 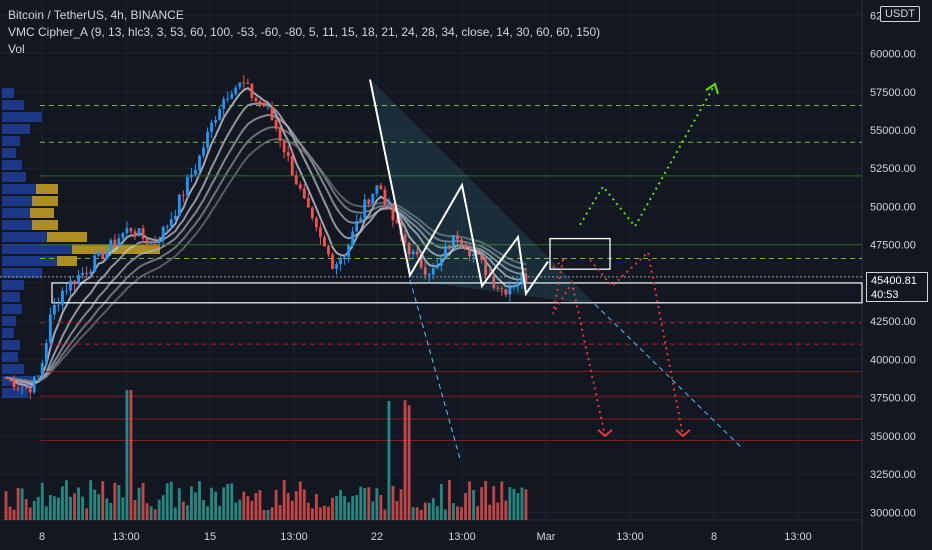 What do you see at coordinates (668, 376) in the screenshot?
I see `trend-line-dashed` at bounding box center [668, 376].